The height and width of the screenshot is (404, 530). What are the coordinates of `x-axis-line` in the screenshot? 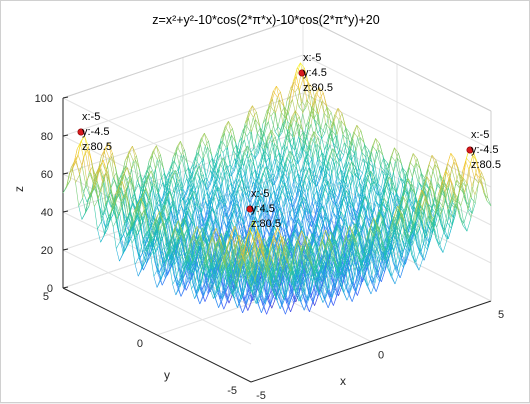 It's located at (371, 341).